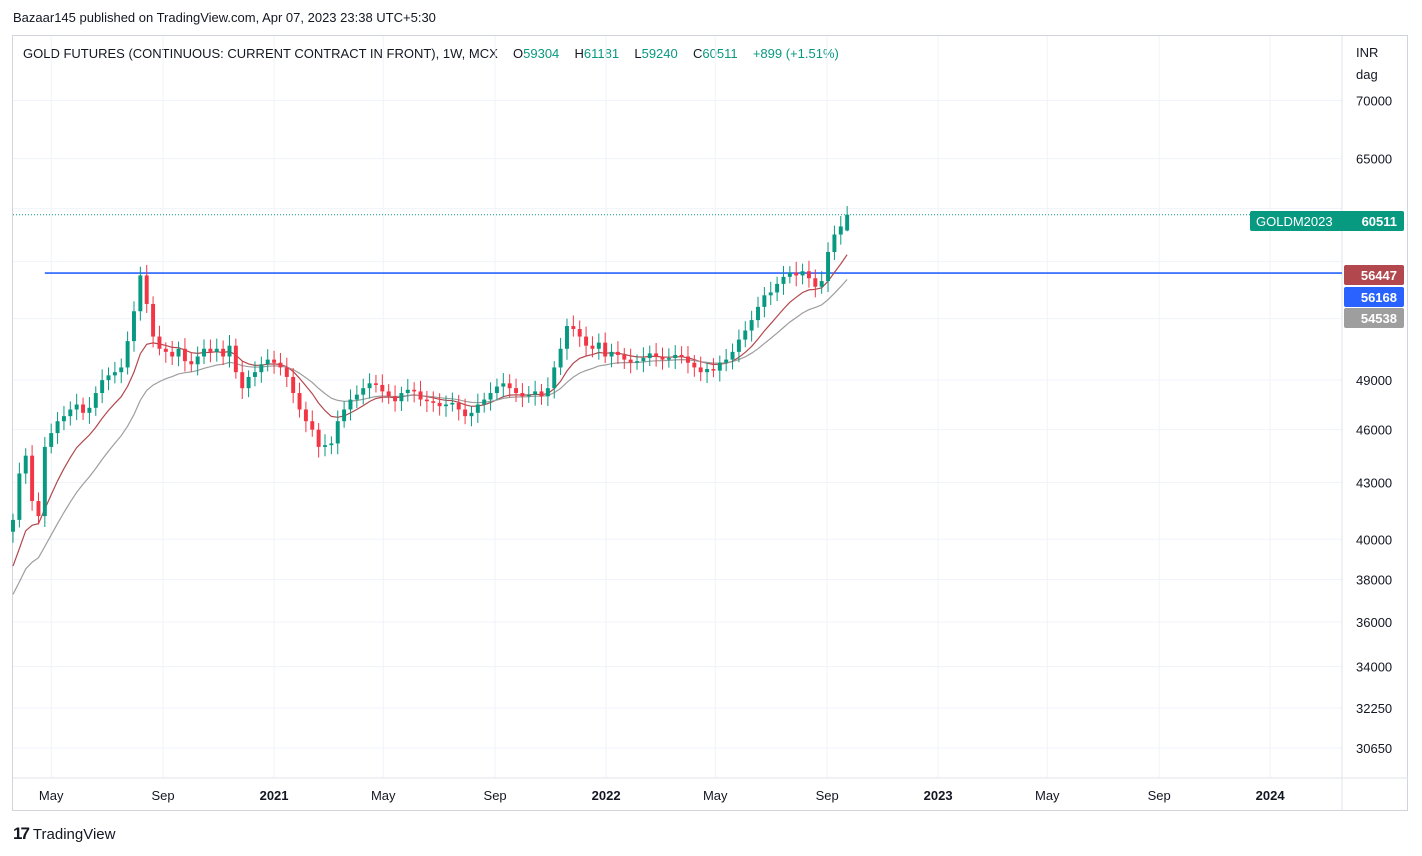 This screenshot has height=856, width=1422. Describe the element at coordinates (720, 53) in the screenshot. I see `close-value: 60511` at that location.